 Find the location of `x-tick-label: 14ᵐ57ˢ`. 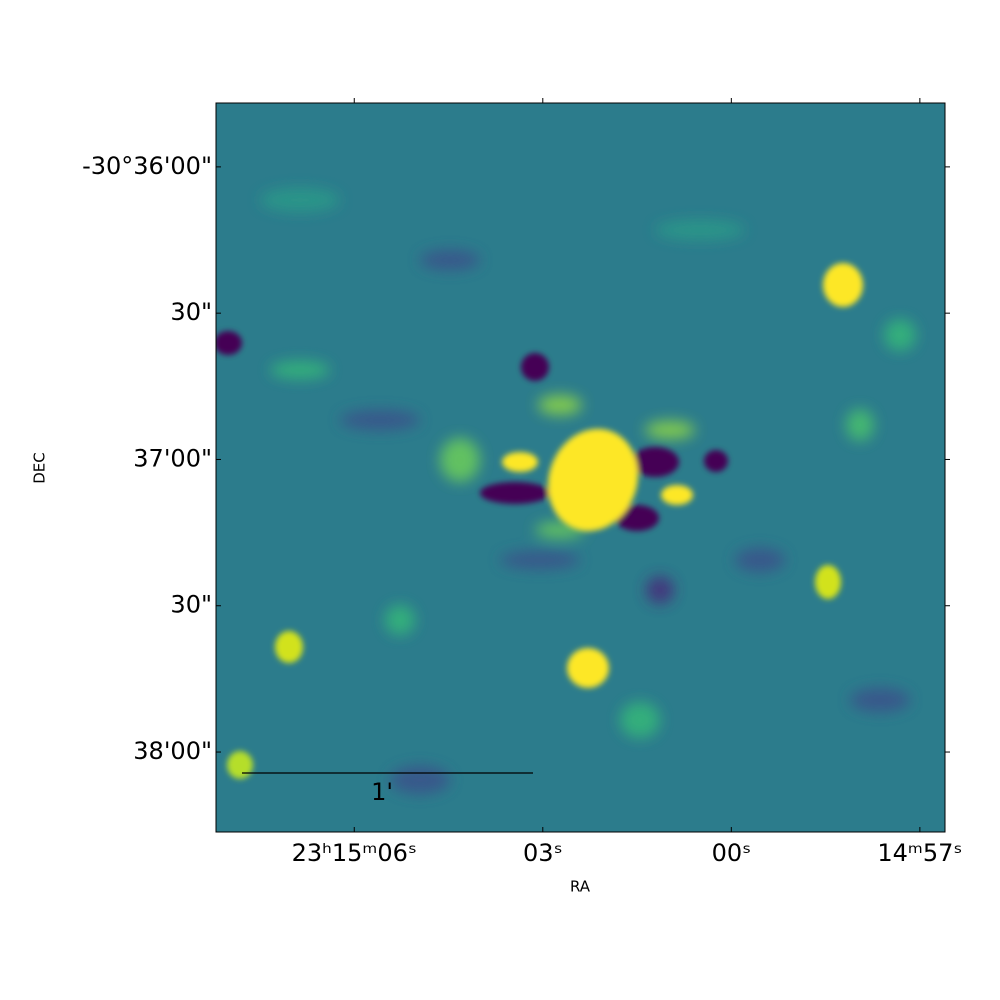

x-tick-label: 14ᵐ57ˢ is located at coordinates (919, 853).